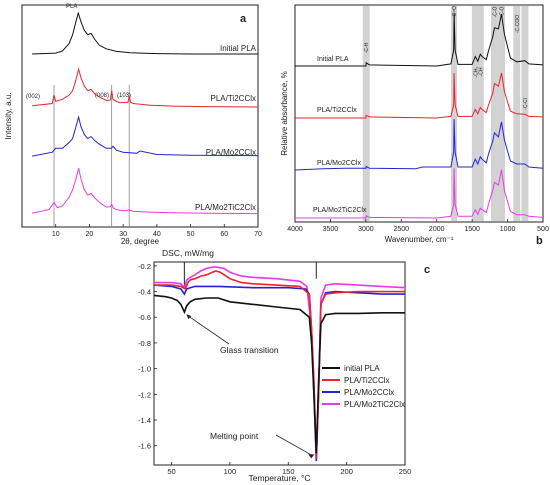  What do you see at coordinates (340, 210) in the screenshot?
I see `ftir-series-label-3: PLA/Mo2TiC2Clx` at bounding box center [340, 210].